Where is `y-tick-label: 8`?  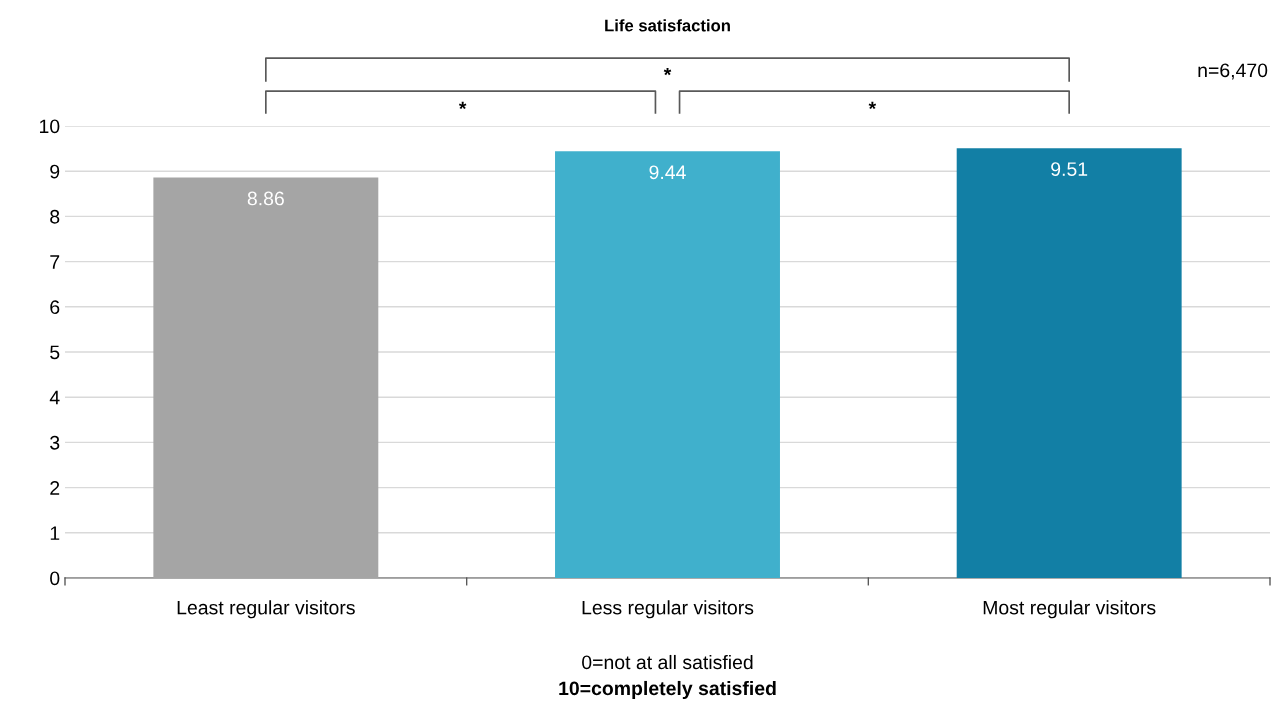
y-tick-label: 8 is located at coordinates (55, 216).